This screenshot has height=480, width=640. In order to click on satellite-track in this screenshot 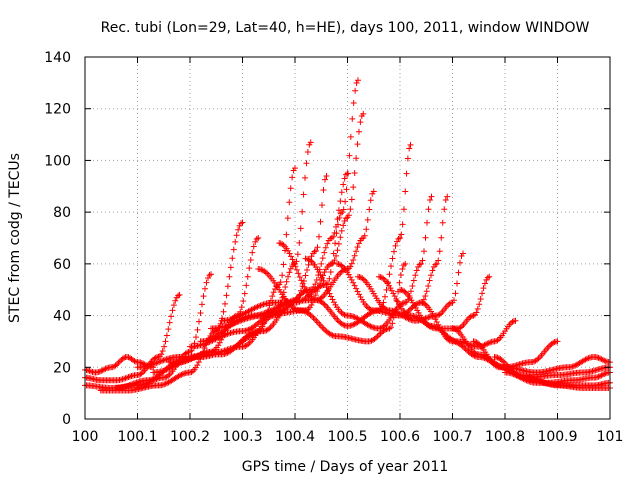, I will do `click(568, 382)`.